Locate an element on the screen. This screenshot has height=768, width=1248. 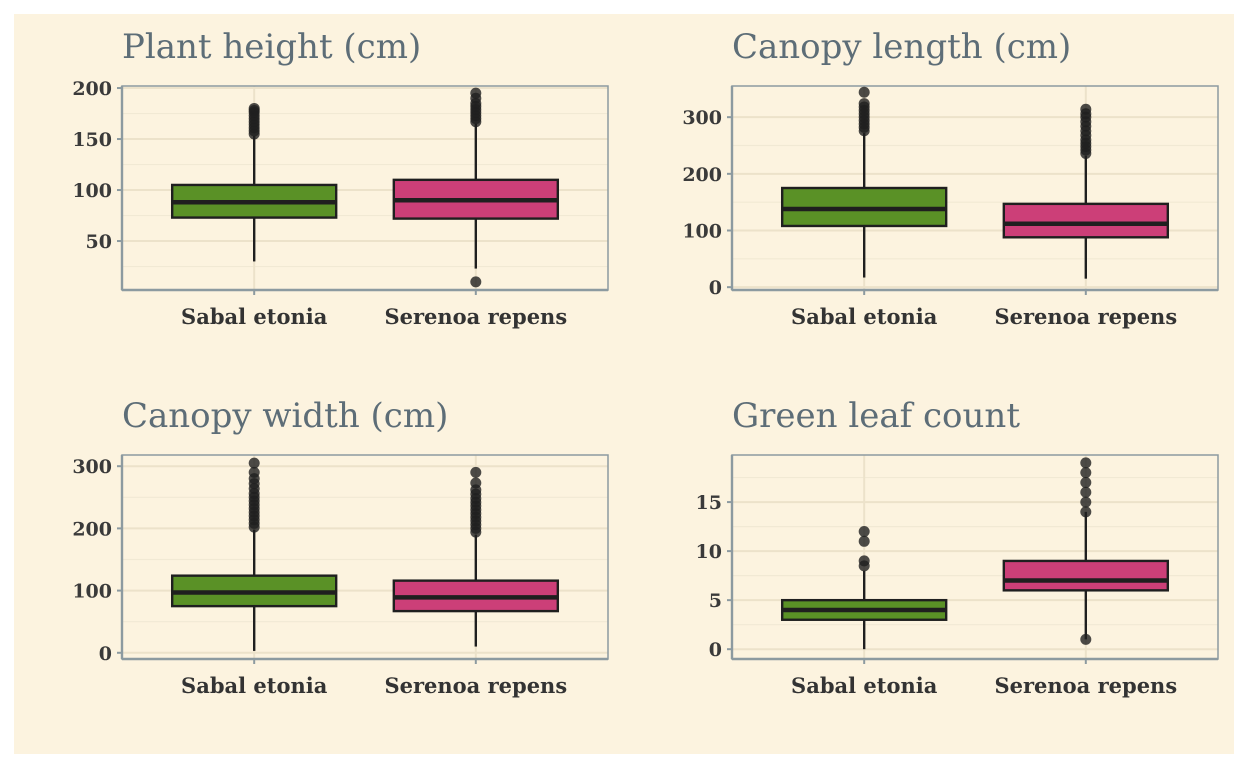
y-tick-label: 150 is located at coordinates (92, 140).